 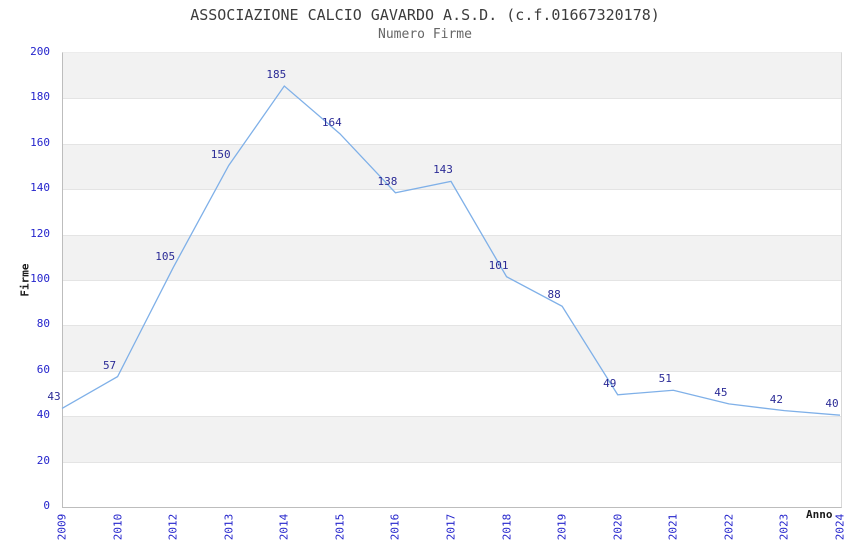 What do you see at coordinates (43, 460) in the screenshot?
I see `y-tick-label: 20` at bounding box center [43, 460].